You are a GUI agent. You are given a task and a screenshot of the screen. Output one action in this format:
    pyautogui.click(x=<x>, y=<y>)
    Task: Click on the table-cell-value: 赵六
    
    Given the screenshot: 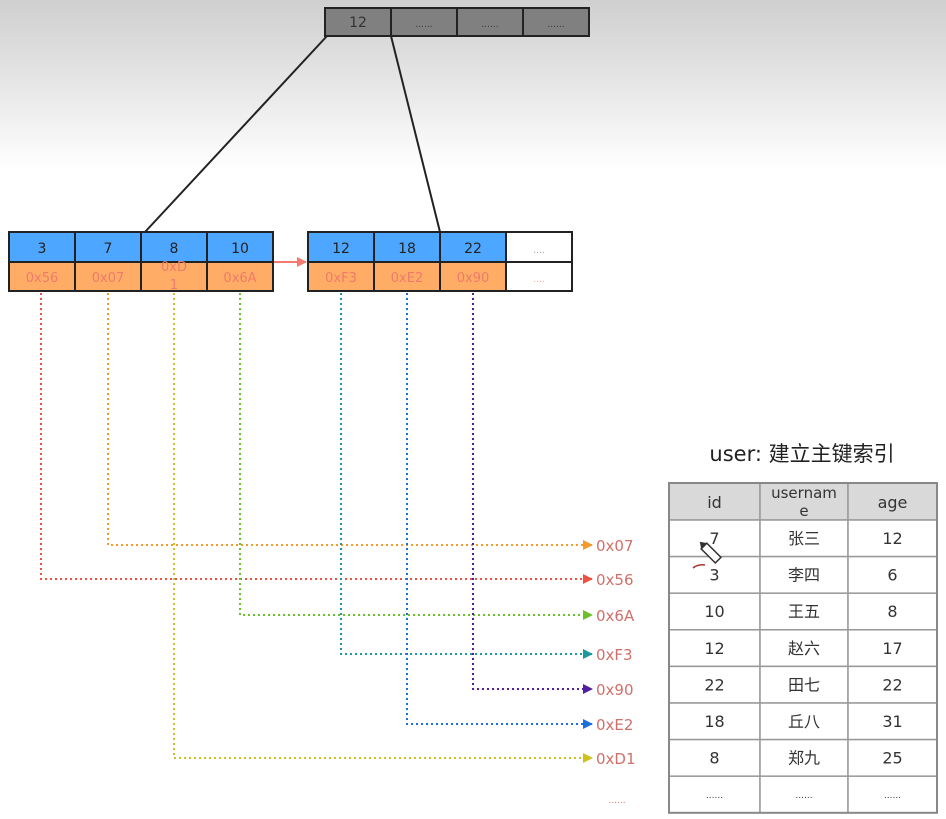 What is the action you would take?
    pyautogui.click(x=804, y=648)
    